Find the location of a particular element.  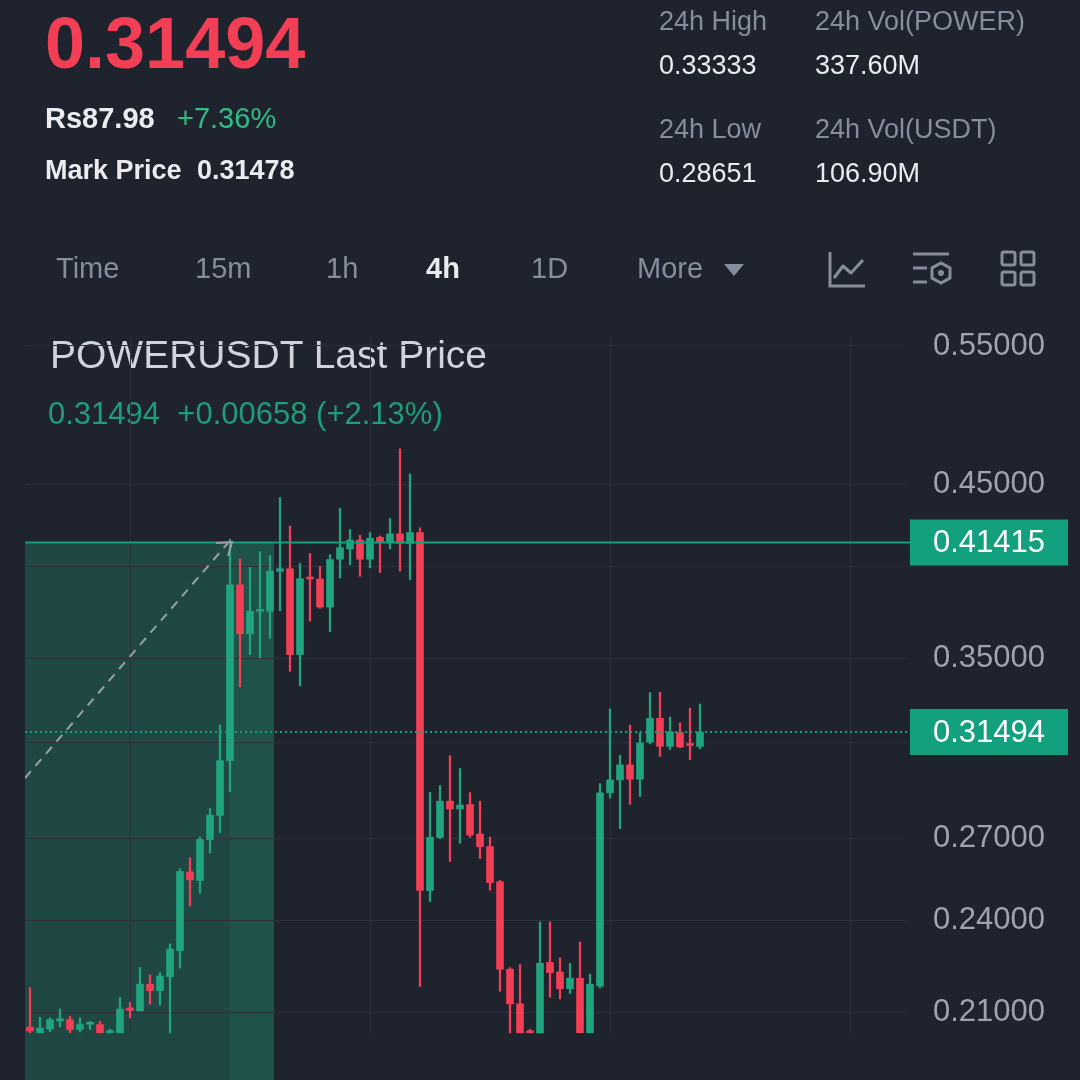

text: 4h is located at coordinates (443, 269).